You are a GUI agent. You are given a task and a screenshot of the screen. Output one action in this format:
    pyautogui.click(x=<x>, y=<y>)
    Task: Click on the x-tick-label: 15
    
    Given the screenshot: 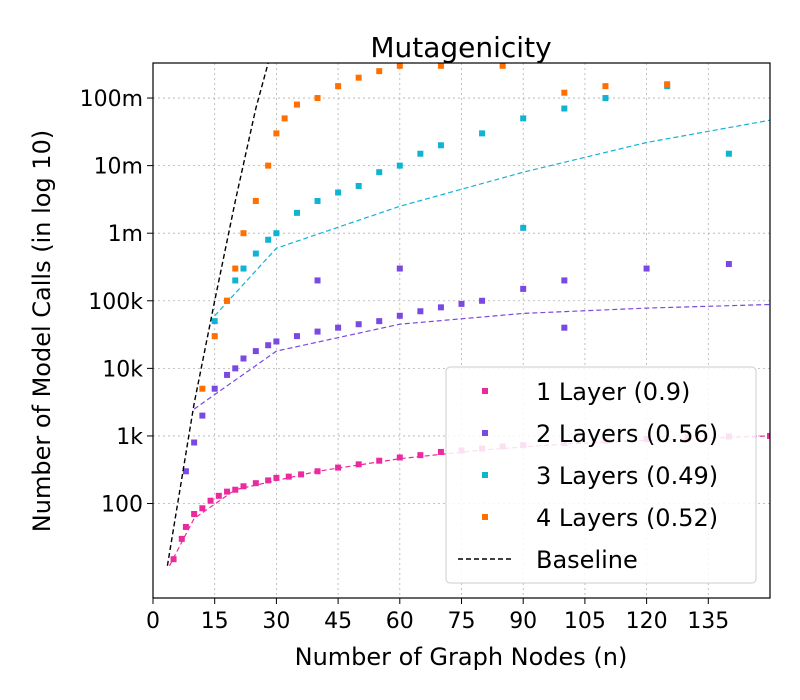 What is the action you would take?
    pyautogui.click(x=215, y=621)
    